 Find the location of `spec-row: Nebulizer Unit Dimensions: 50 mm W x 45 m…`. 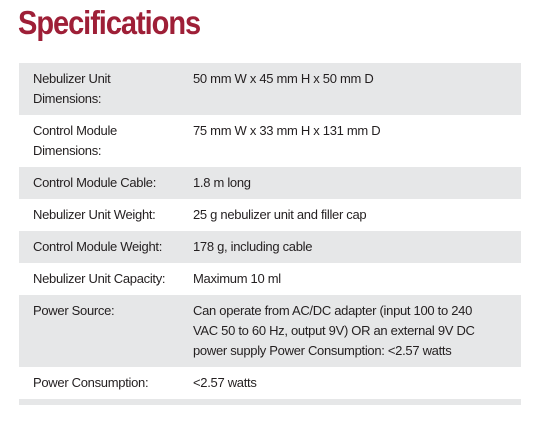

spec-row: Nebulizer Unit Dimensions: 50 mm W x 45 m… is located at coordinates (270, 89).